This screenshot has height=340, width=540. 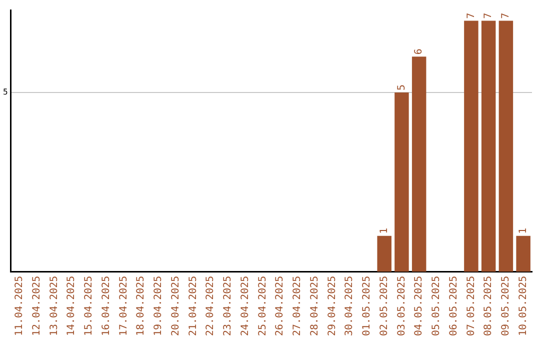 What do you see at coordinates (384, 306) in the screenshot?
I see `x-tick-label: 02.05.2025` at bounding box center [384, 306].